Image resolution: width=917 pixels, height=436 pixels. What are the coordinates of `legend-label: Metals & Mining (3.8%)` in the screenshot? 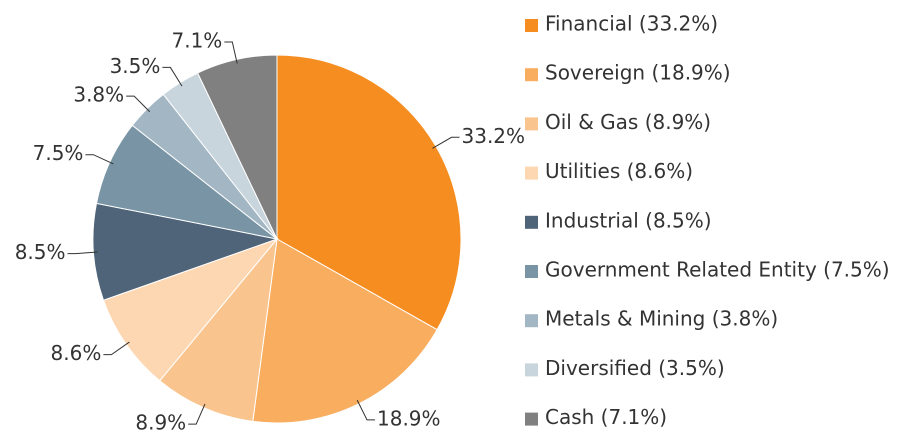 It's located at (661, 319).